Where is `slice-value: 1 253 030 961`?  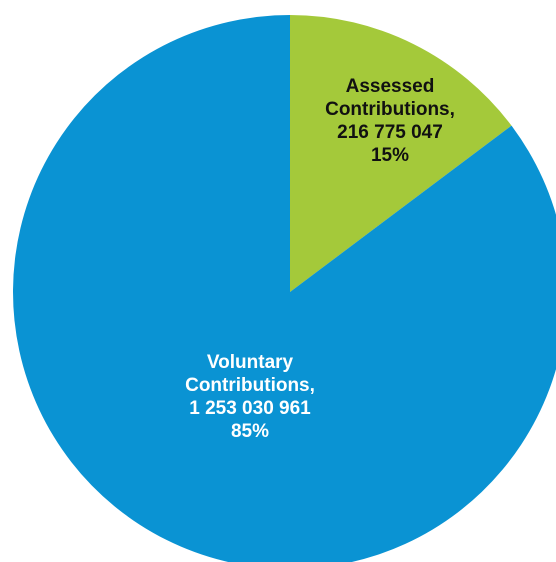 slice-value: 1 253 030 961 is located at coordinates (250, 408).